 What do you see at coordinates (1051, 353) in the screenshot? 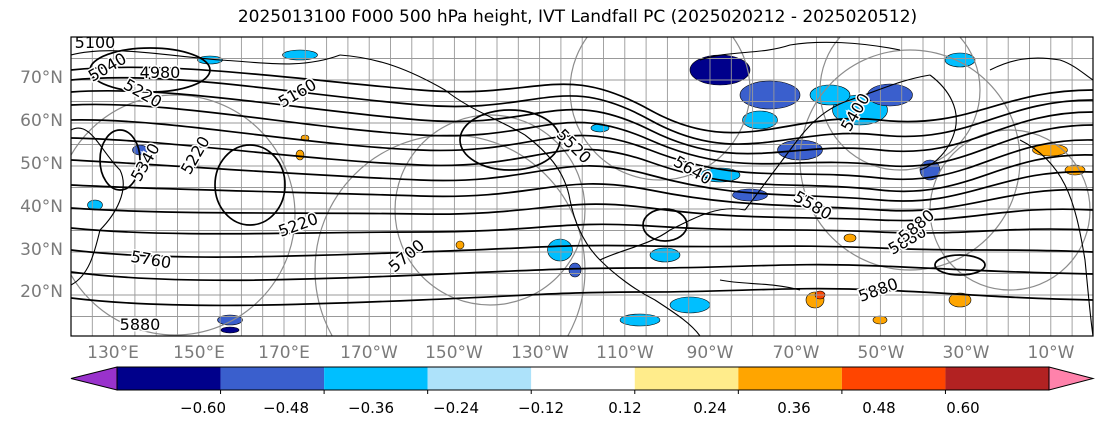
I see `lon-label: 10°W` at bounding box center [1051, 353].